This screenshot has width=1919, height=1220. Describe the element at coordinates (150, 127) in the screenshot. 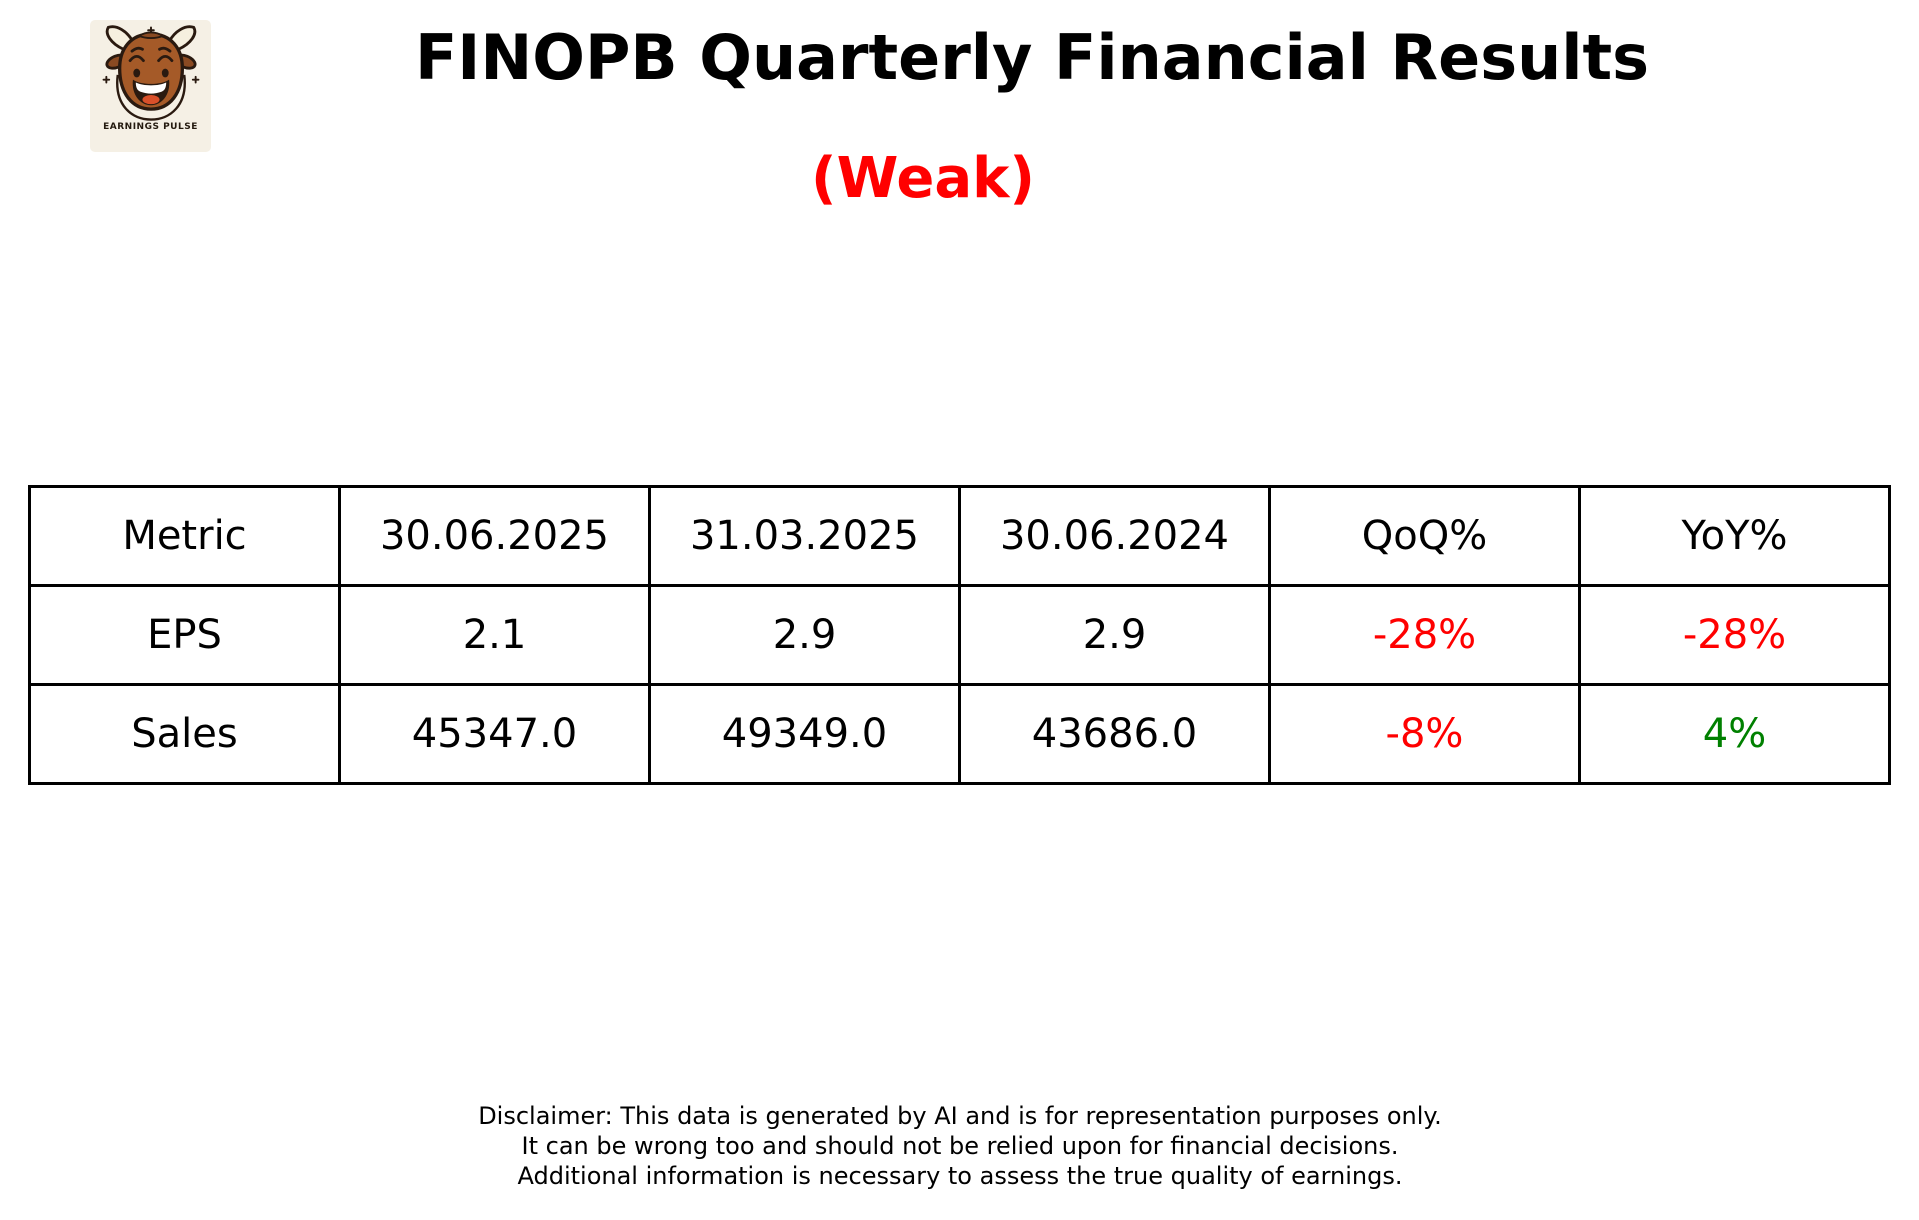

I see `logo-brand-text: EARNINGS PULSE` at that location.